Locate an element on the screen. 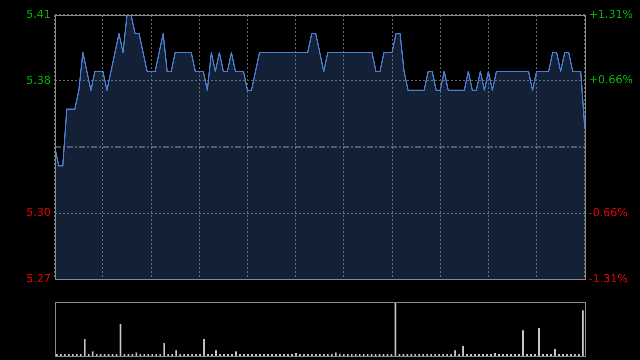  y-tick-label: 5.27 is located at coordinates (38, 279).